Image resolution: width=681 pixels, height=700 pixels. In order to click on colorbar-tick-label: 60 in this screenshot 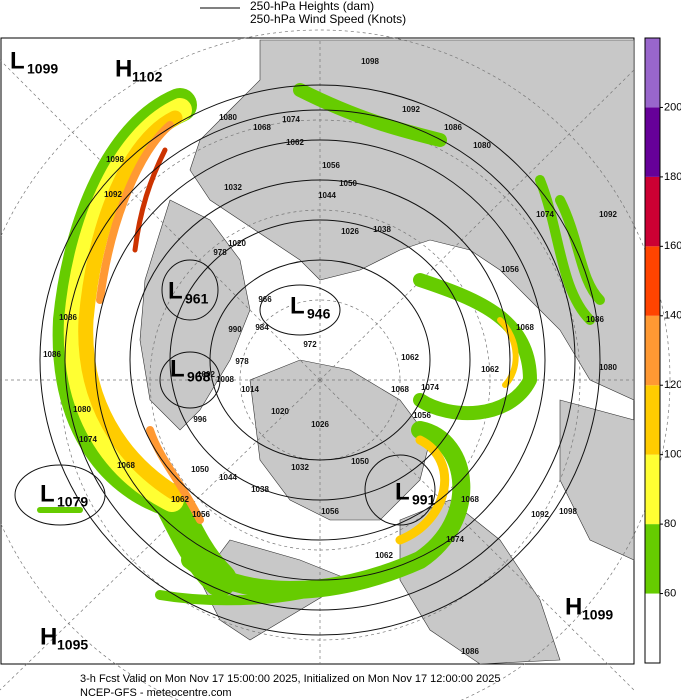, I will do `click(670, 593)`.